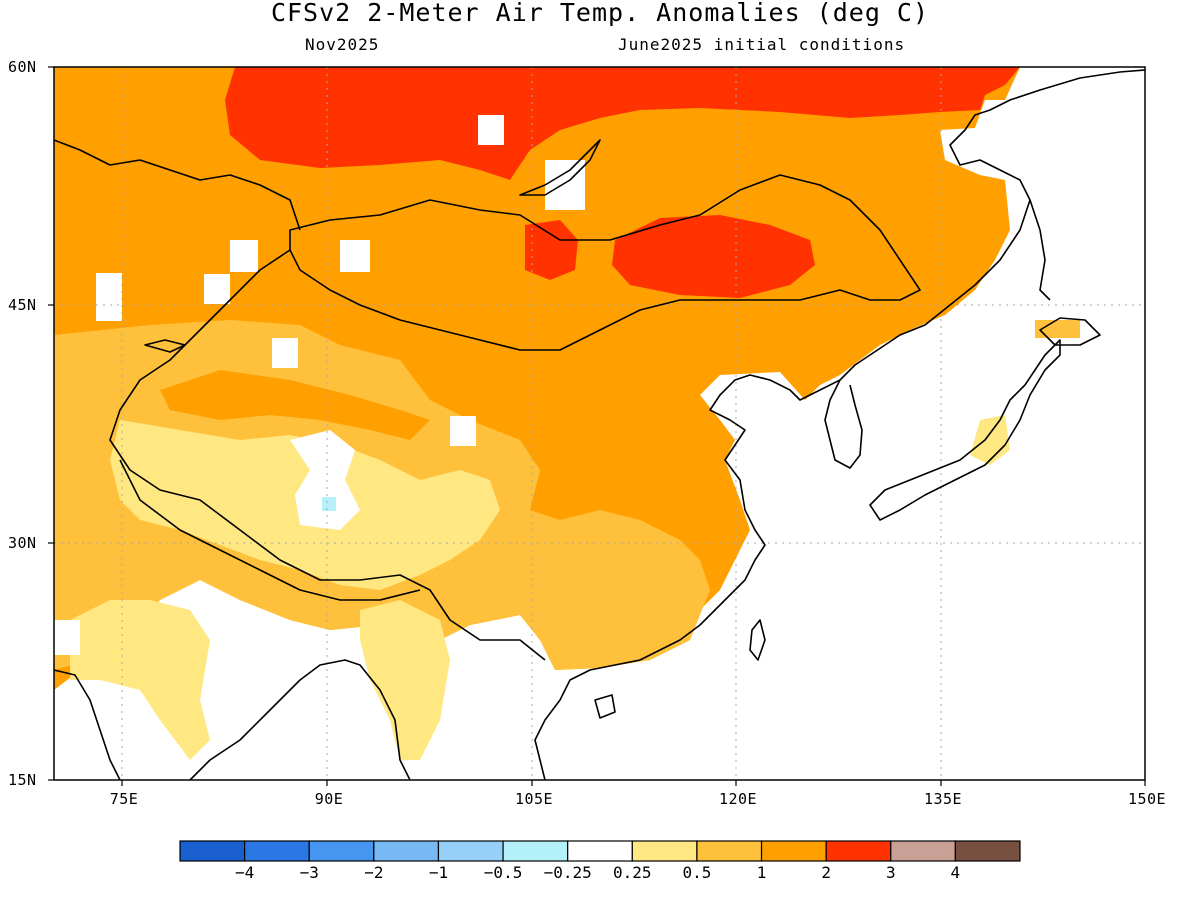 The image size is (1200, 900). I want to click on coastline-balkhash, so click(165, 346).